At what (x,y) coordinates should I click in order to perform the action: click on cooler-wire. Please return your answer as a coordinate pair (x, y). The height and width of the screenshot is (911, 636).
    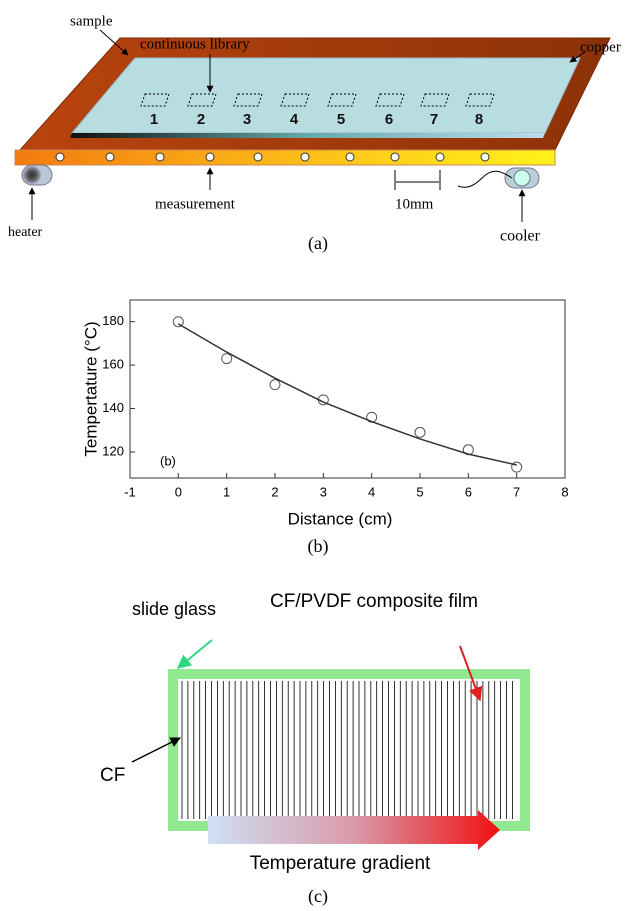
    Looking at the image, I should click on (485, 179).